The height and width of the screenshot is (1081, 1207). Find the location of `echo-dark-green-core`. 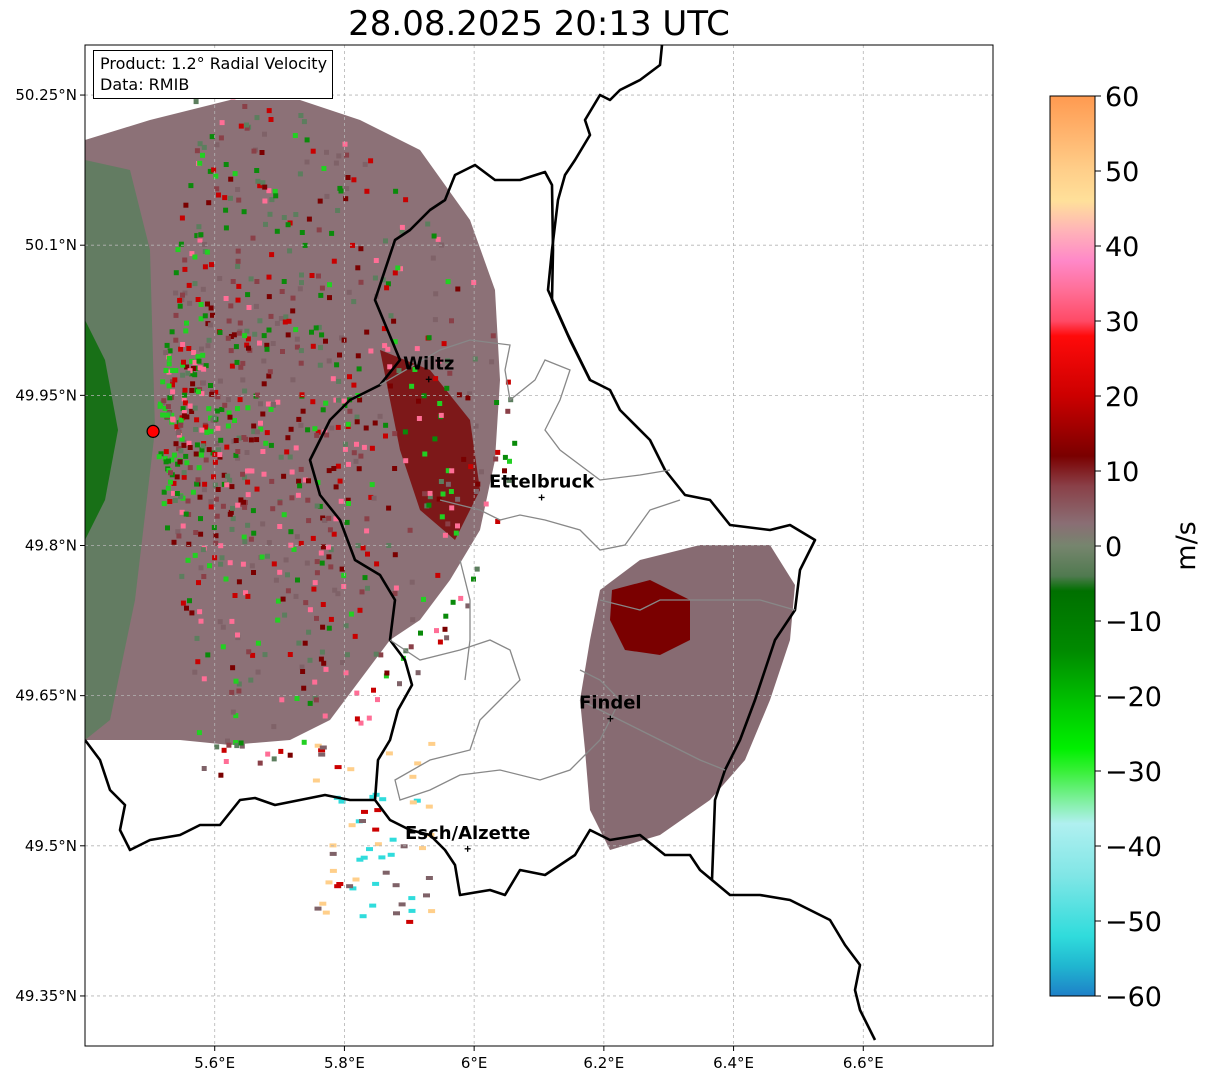

echo-dark-green-core is located at coordinates (101, 430).